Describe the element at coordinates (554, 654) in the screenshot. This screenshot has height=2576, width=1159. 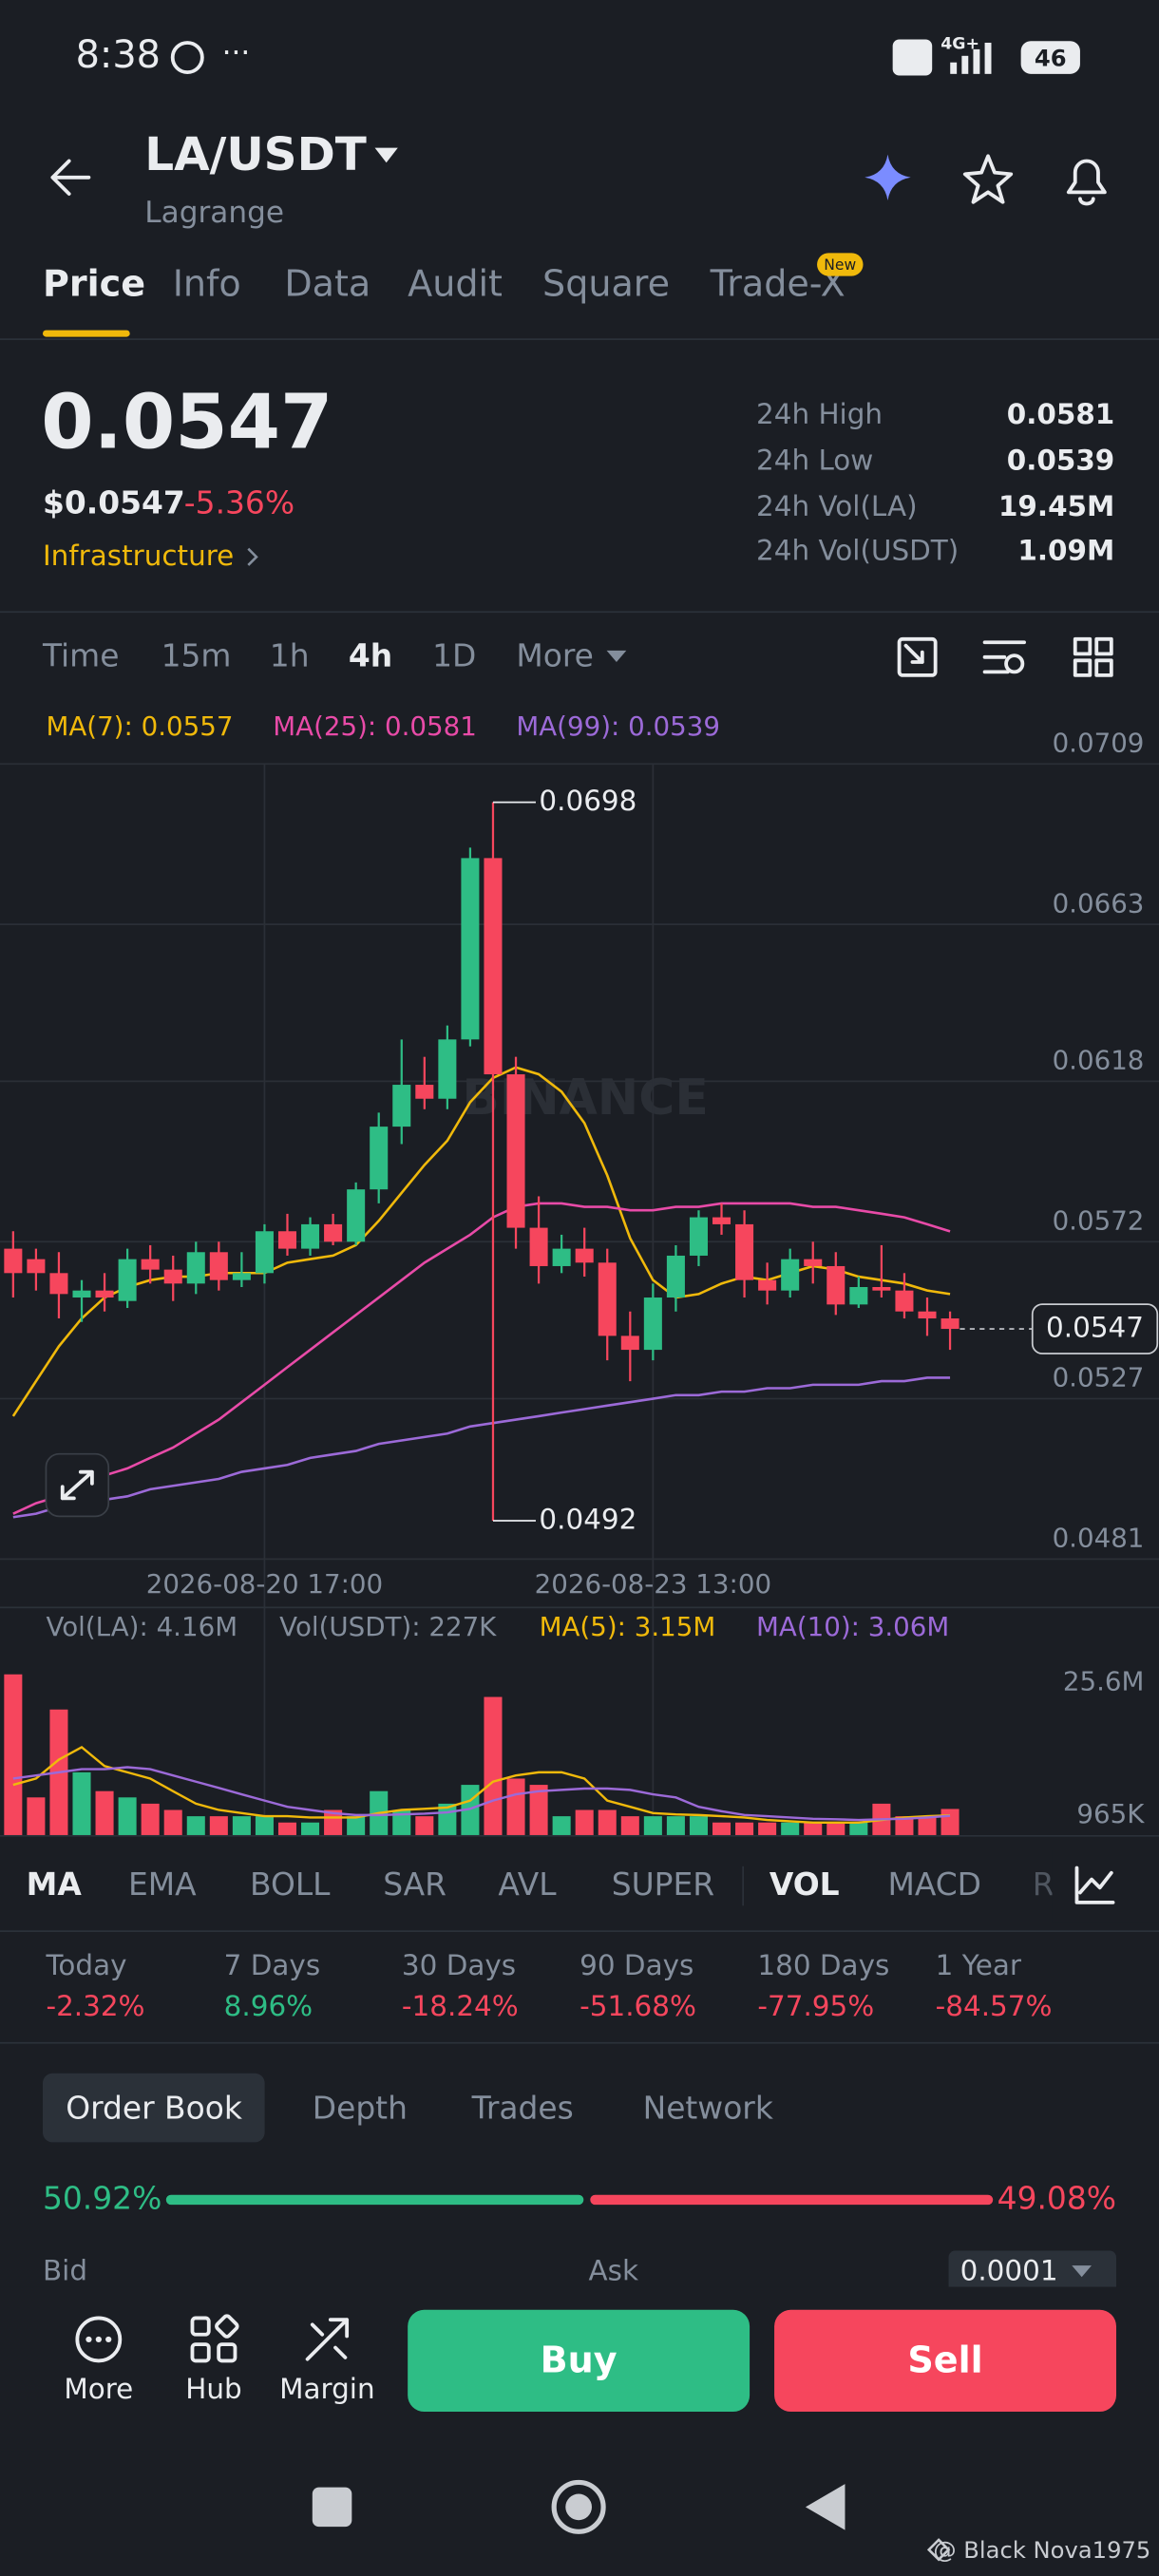
I see `timeframe: More` at that location.